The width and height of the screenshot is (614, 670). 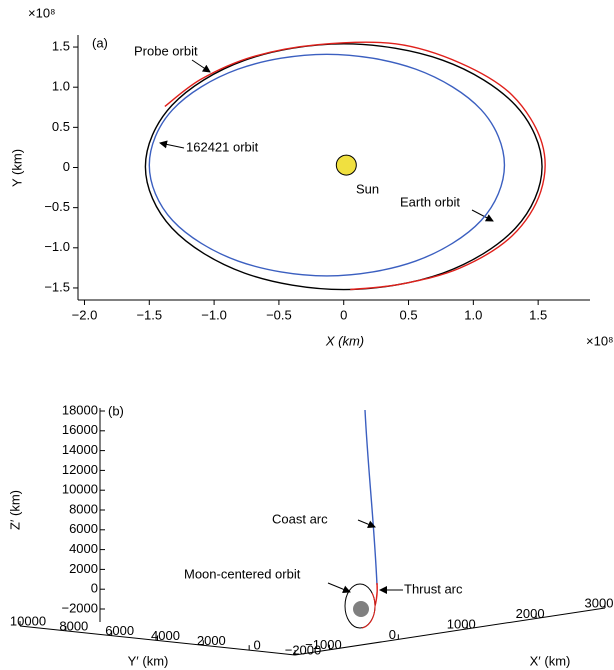 What do you see at coordinates (61, 126) in the screenshot?
I see `y-tick-label: 0.5` at bounding box center [61, 126].